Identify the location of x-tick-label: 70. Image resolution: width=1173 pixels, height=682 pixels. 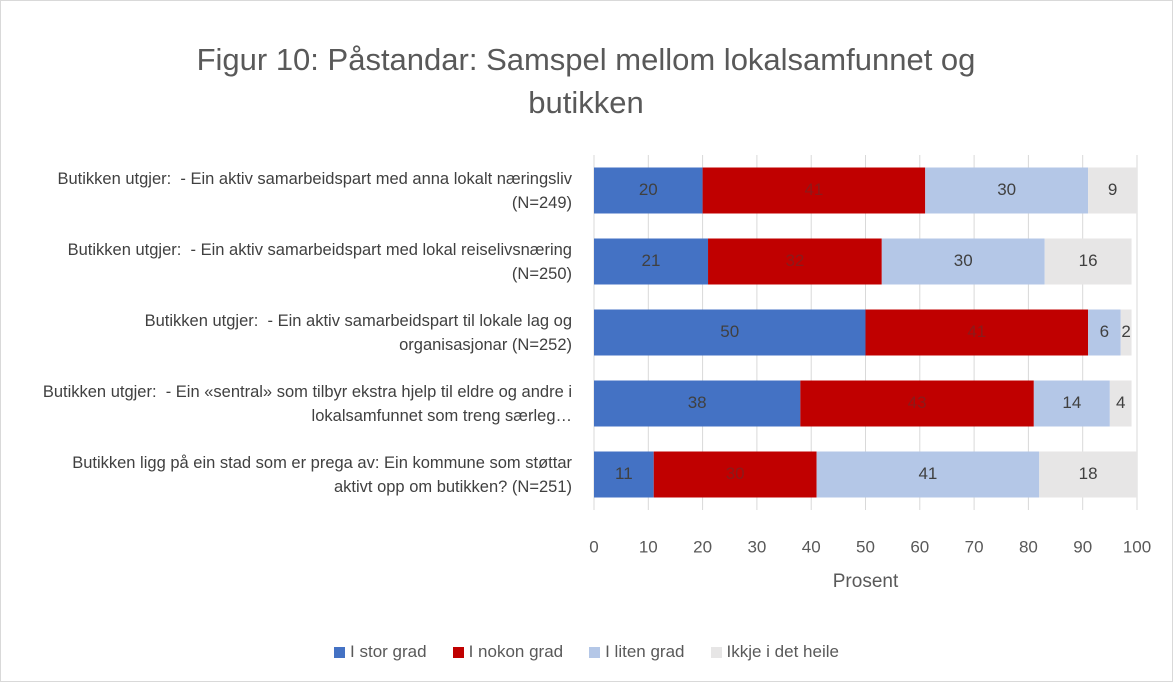
(974, 546).